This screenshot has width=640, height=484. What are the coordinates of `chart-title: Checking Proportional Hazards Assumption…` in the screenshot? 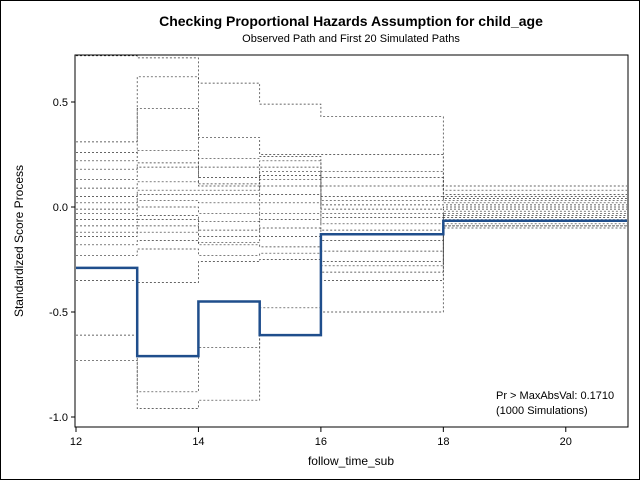 It's located at (351, 21).